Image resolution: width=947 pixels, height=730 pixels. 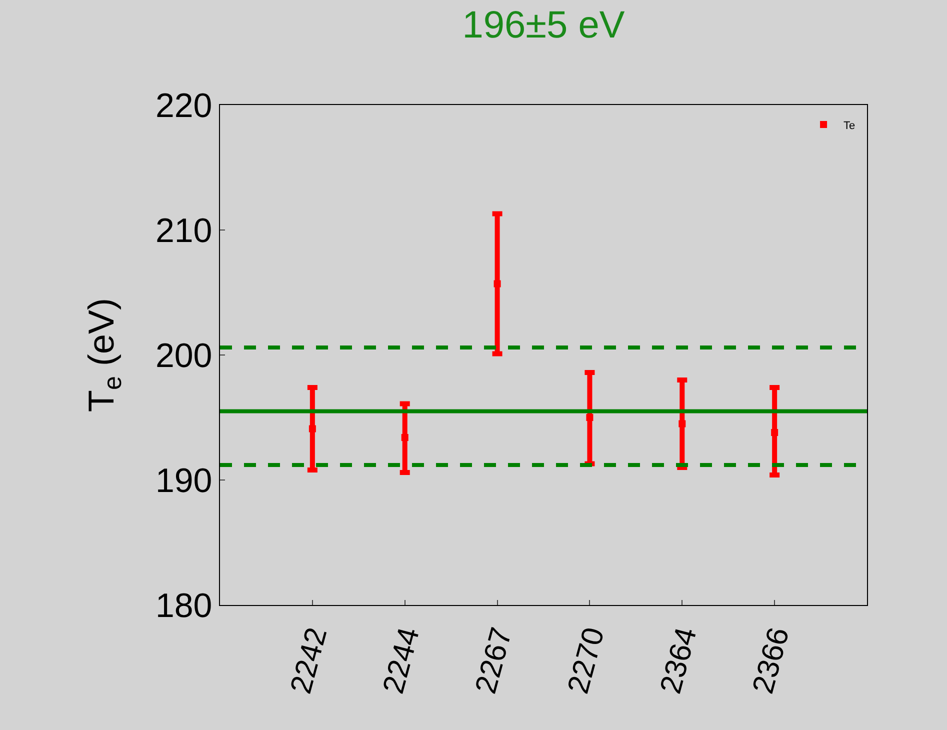 I want to click on y-tick-label: 200, so click(x=183, y=355).